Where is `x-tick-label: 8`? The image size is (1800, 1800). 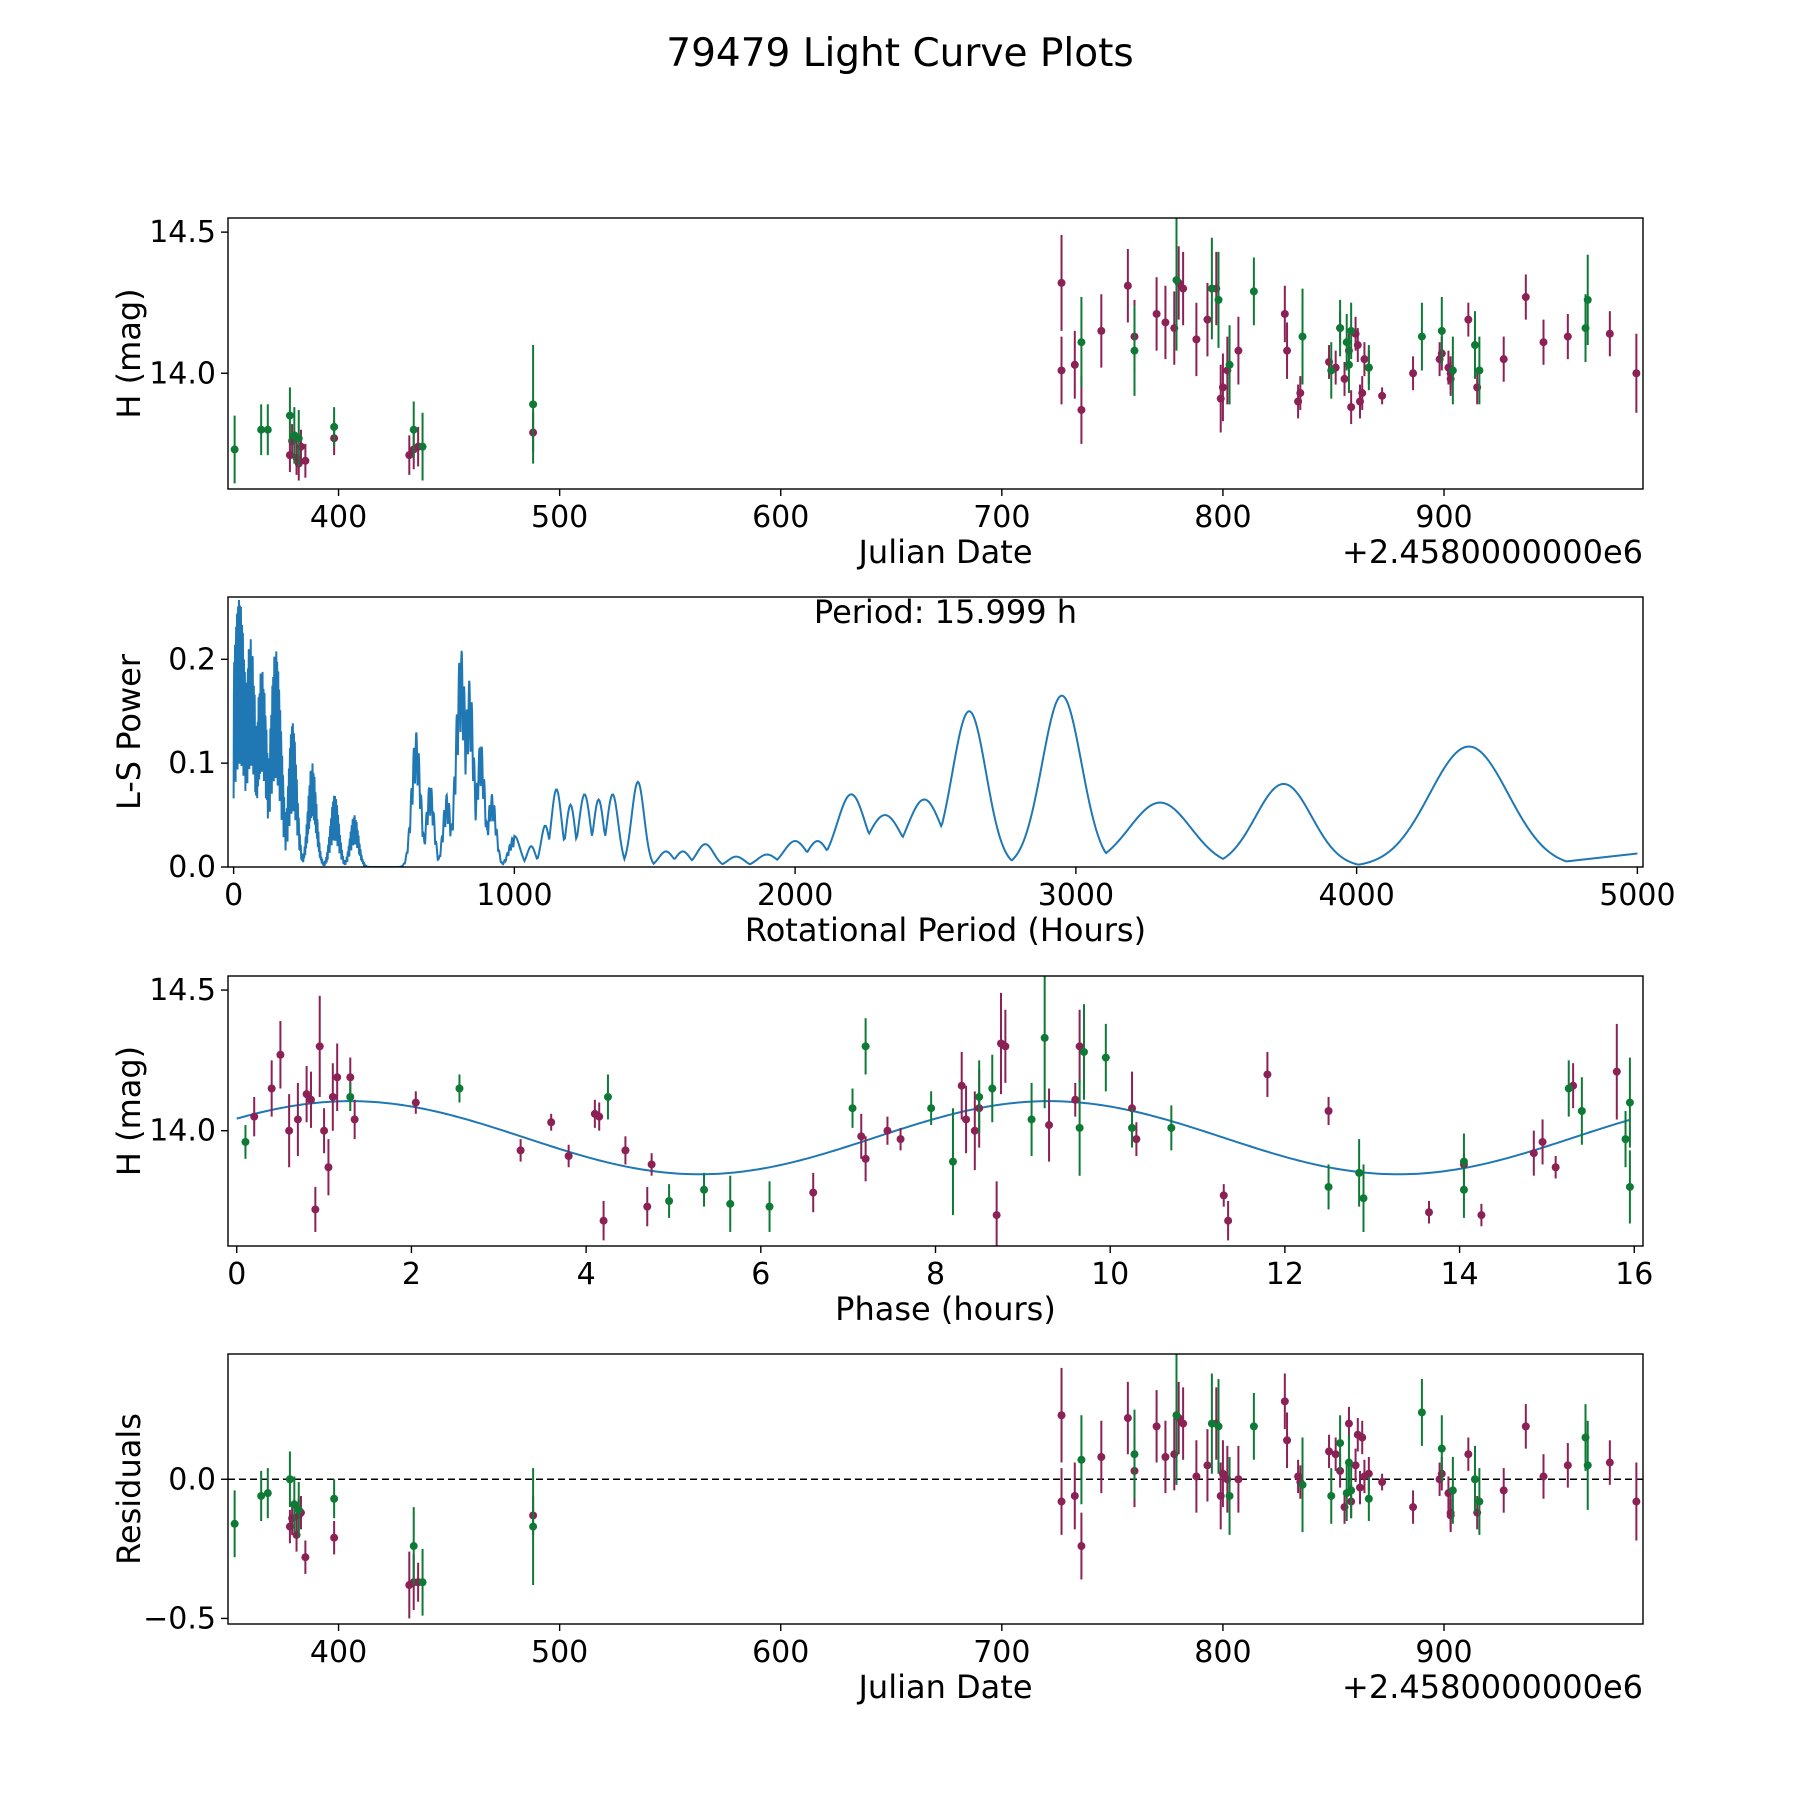 x-tick-label: 8 is located at coordinates (935, 1274).